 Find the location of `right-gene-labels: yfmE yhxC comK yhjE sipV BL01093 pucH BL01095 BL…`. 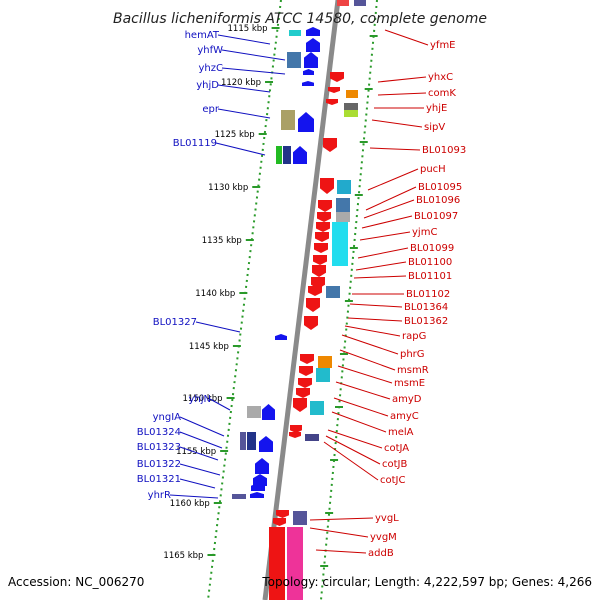

right-gene-labels: yfmE yhxC comK yhjE sipV BL01093 pucH BL01095 BL… is located at coordinates (417, 299).